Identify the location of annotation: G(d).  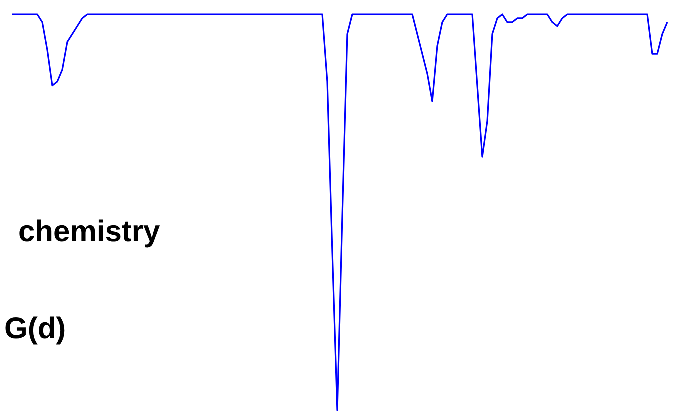
(35, 329).